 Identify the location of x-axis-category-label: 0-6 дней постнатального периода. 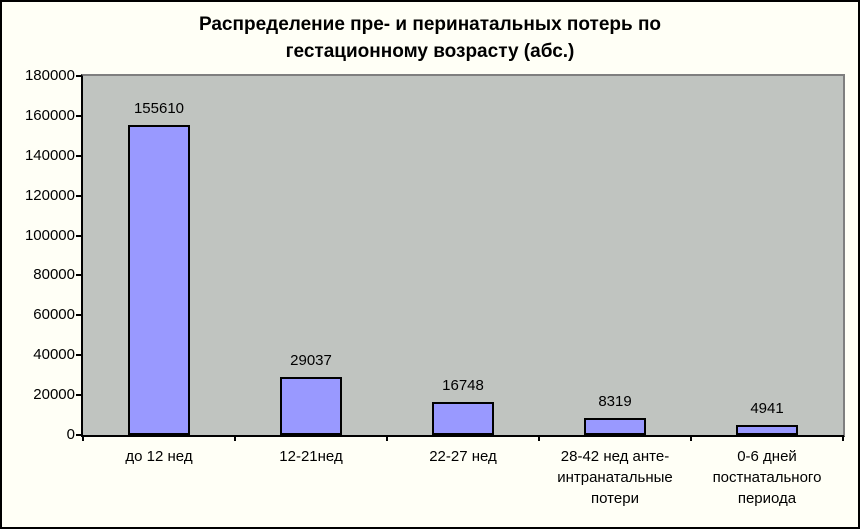
(767, 477).